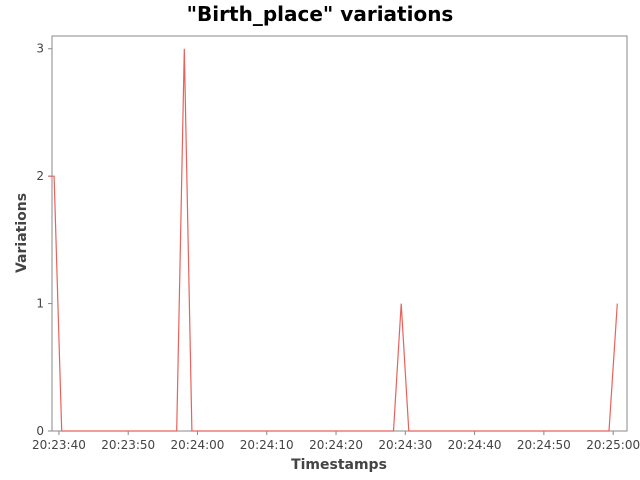 The width and height of the screenshot is (640, 480). What do you see at coordinates (44, 240) in the screenshot?
I see `y-axis: 0 1 2 3` at bounding box center [44, 240].